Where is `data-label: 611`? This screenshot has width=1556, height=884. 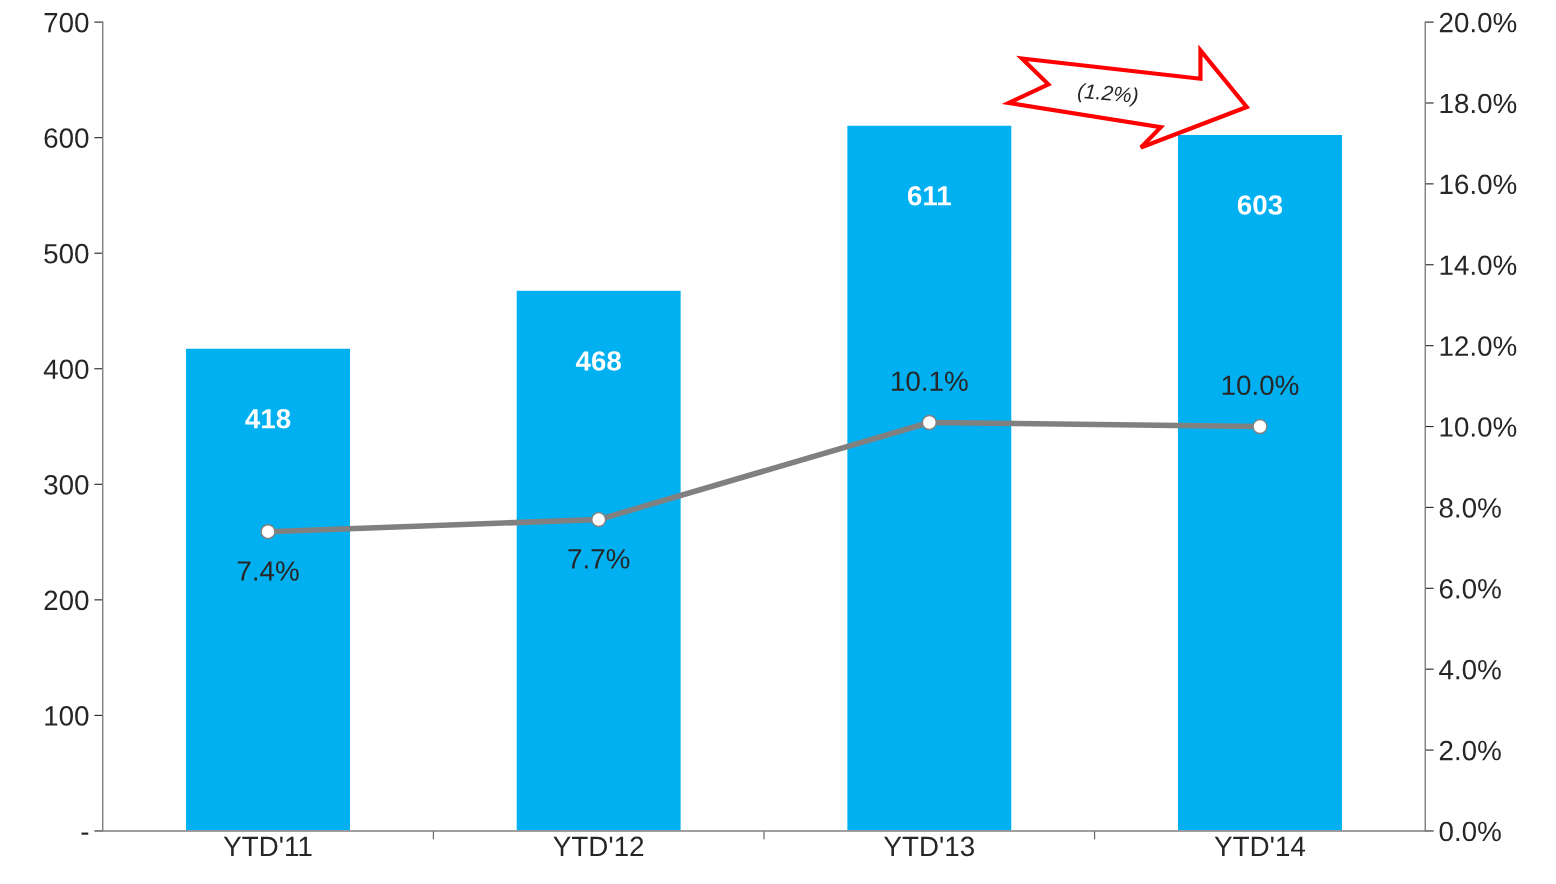 data-label: 611 is located at coordinates (929, 195).